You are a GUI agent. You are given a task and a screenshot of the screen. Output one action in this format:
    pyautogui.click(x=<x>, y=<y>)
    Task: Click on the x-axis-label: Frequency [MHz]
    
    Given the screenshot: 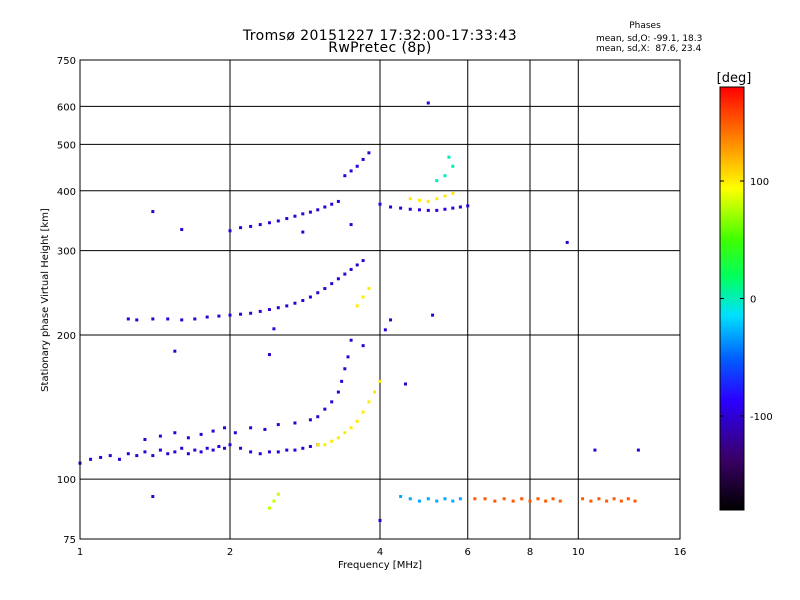 What is the action you would take?
    pyautogui.click(x=380, y=565)
    